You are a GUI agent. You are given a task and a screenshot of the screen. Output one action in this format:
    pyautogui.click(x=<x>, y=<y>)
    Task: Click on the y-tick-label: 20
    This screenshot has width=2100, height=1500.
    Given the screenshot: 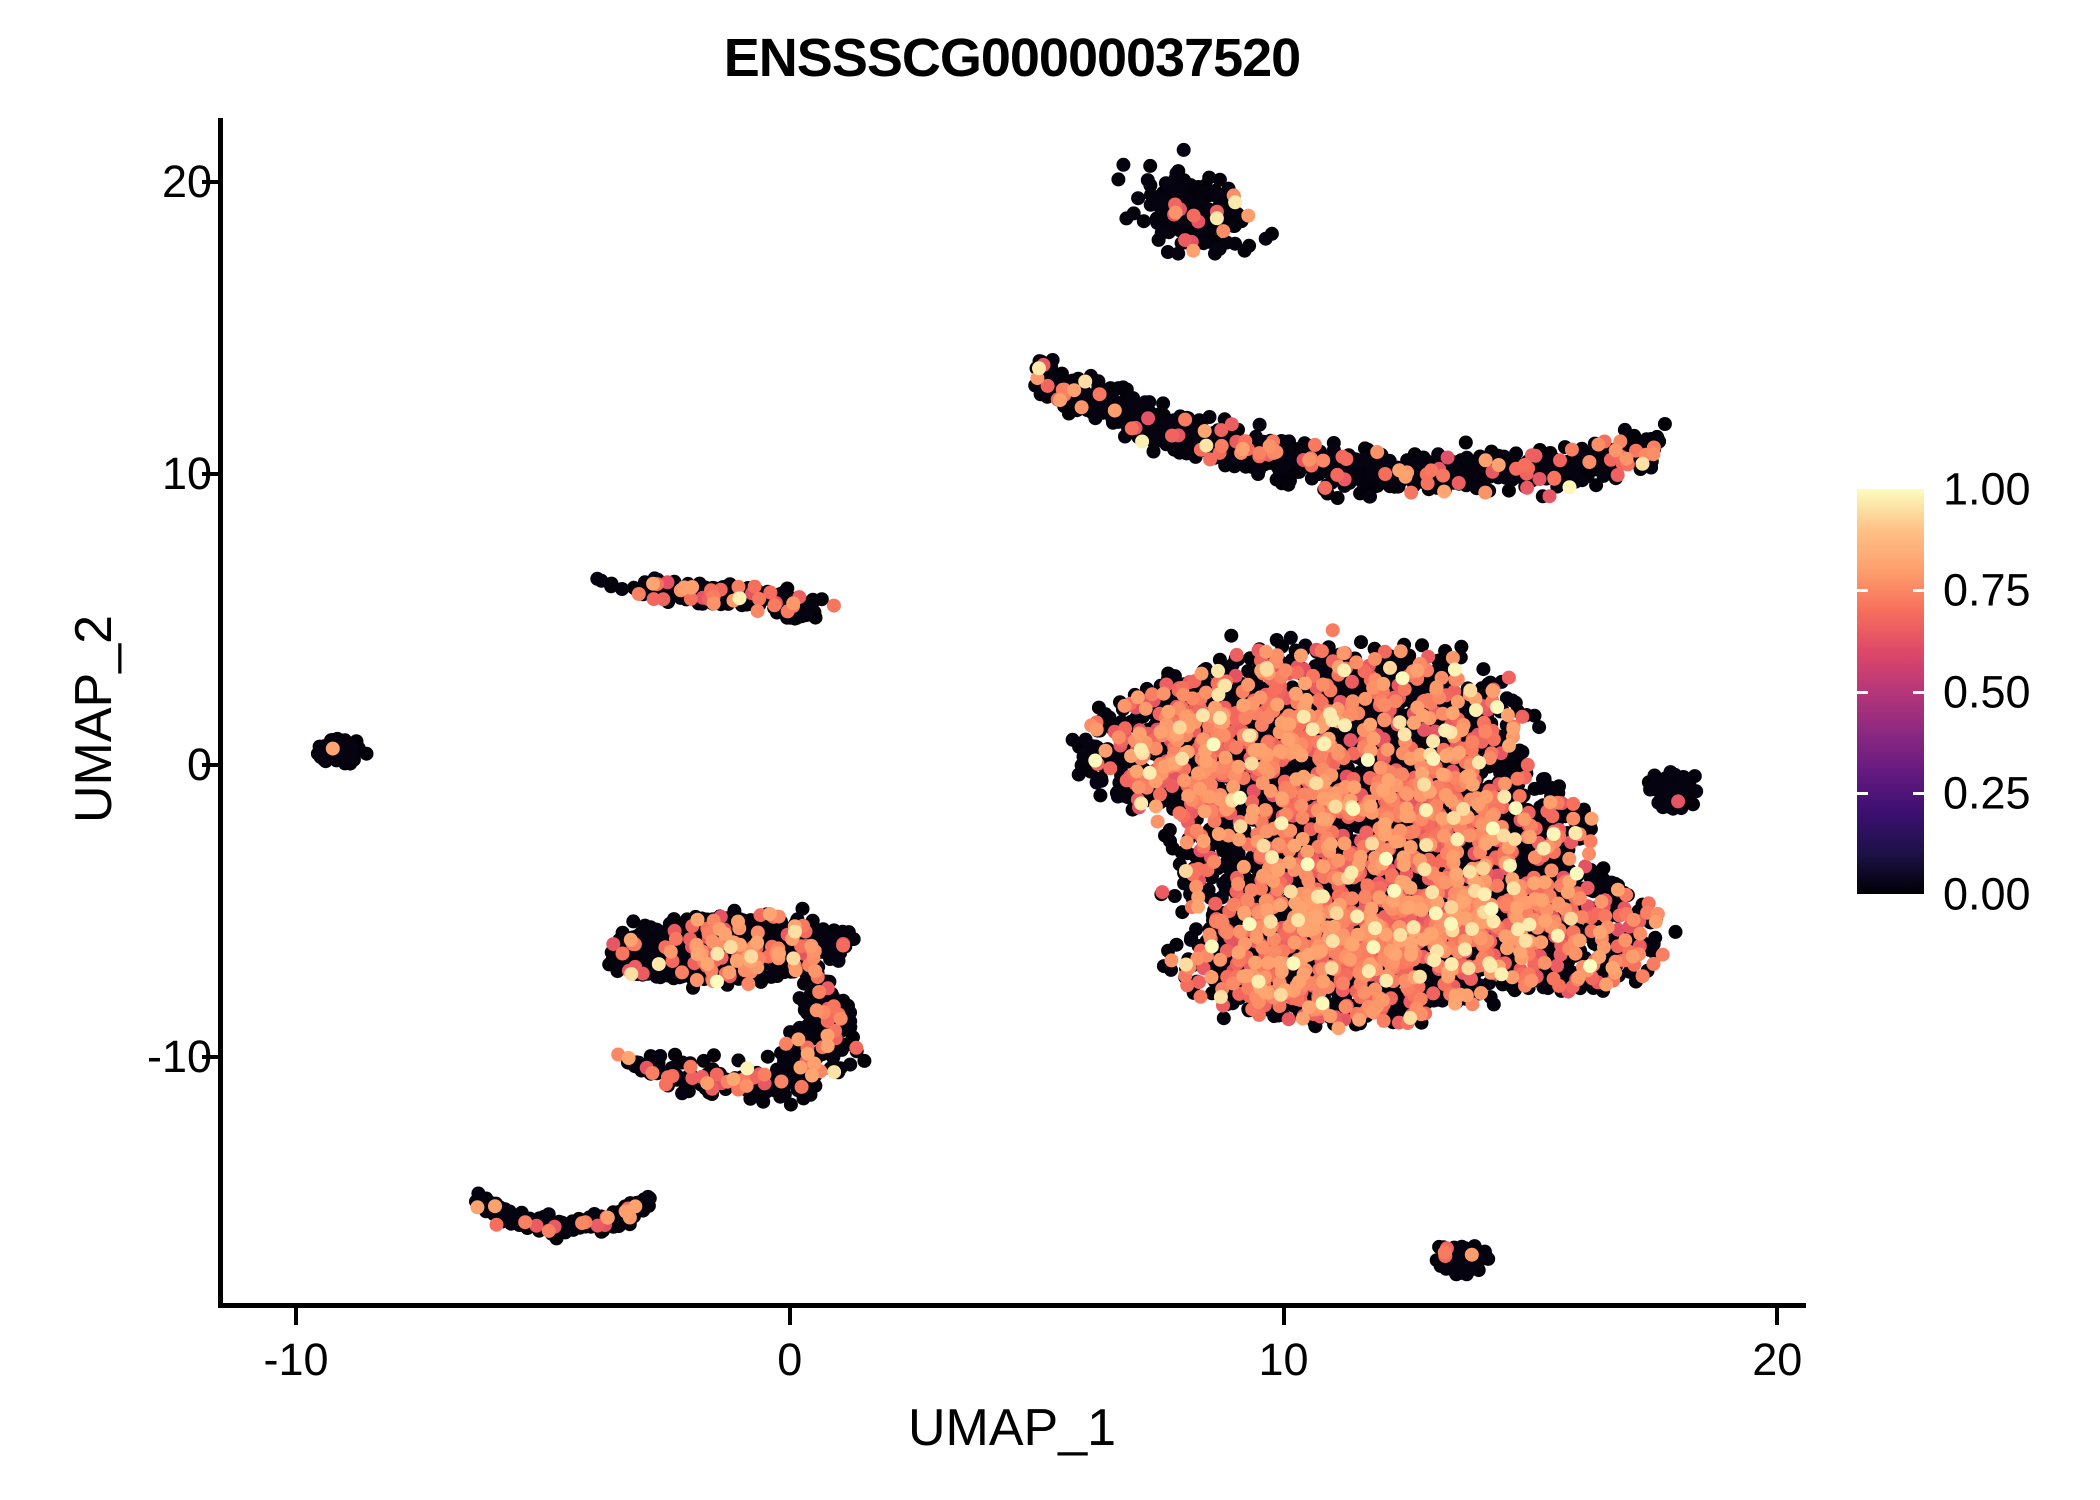 What is the action you would take?
    pyautogui.click(x=186, y=182)
    